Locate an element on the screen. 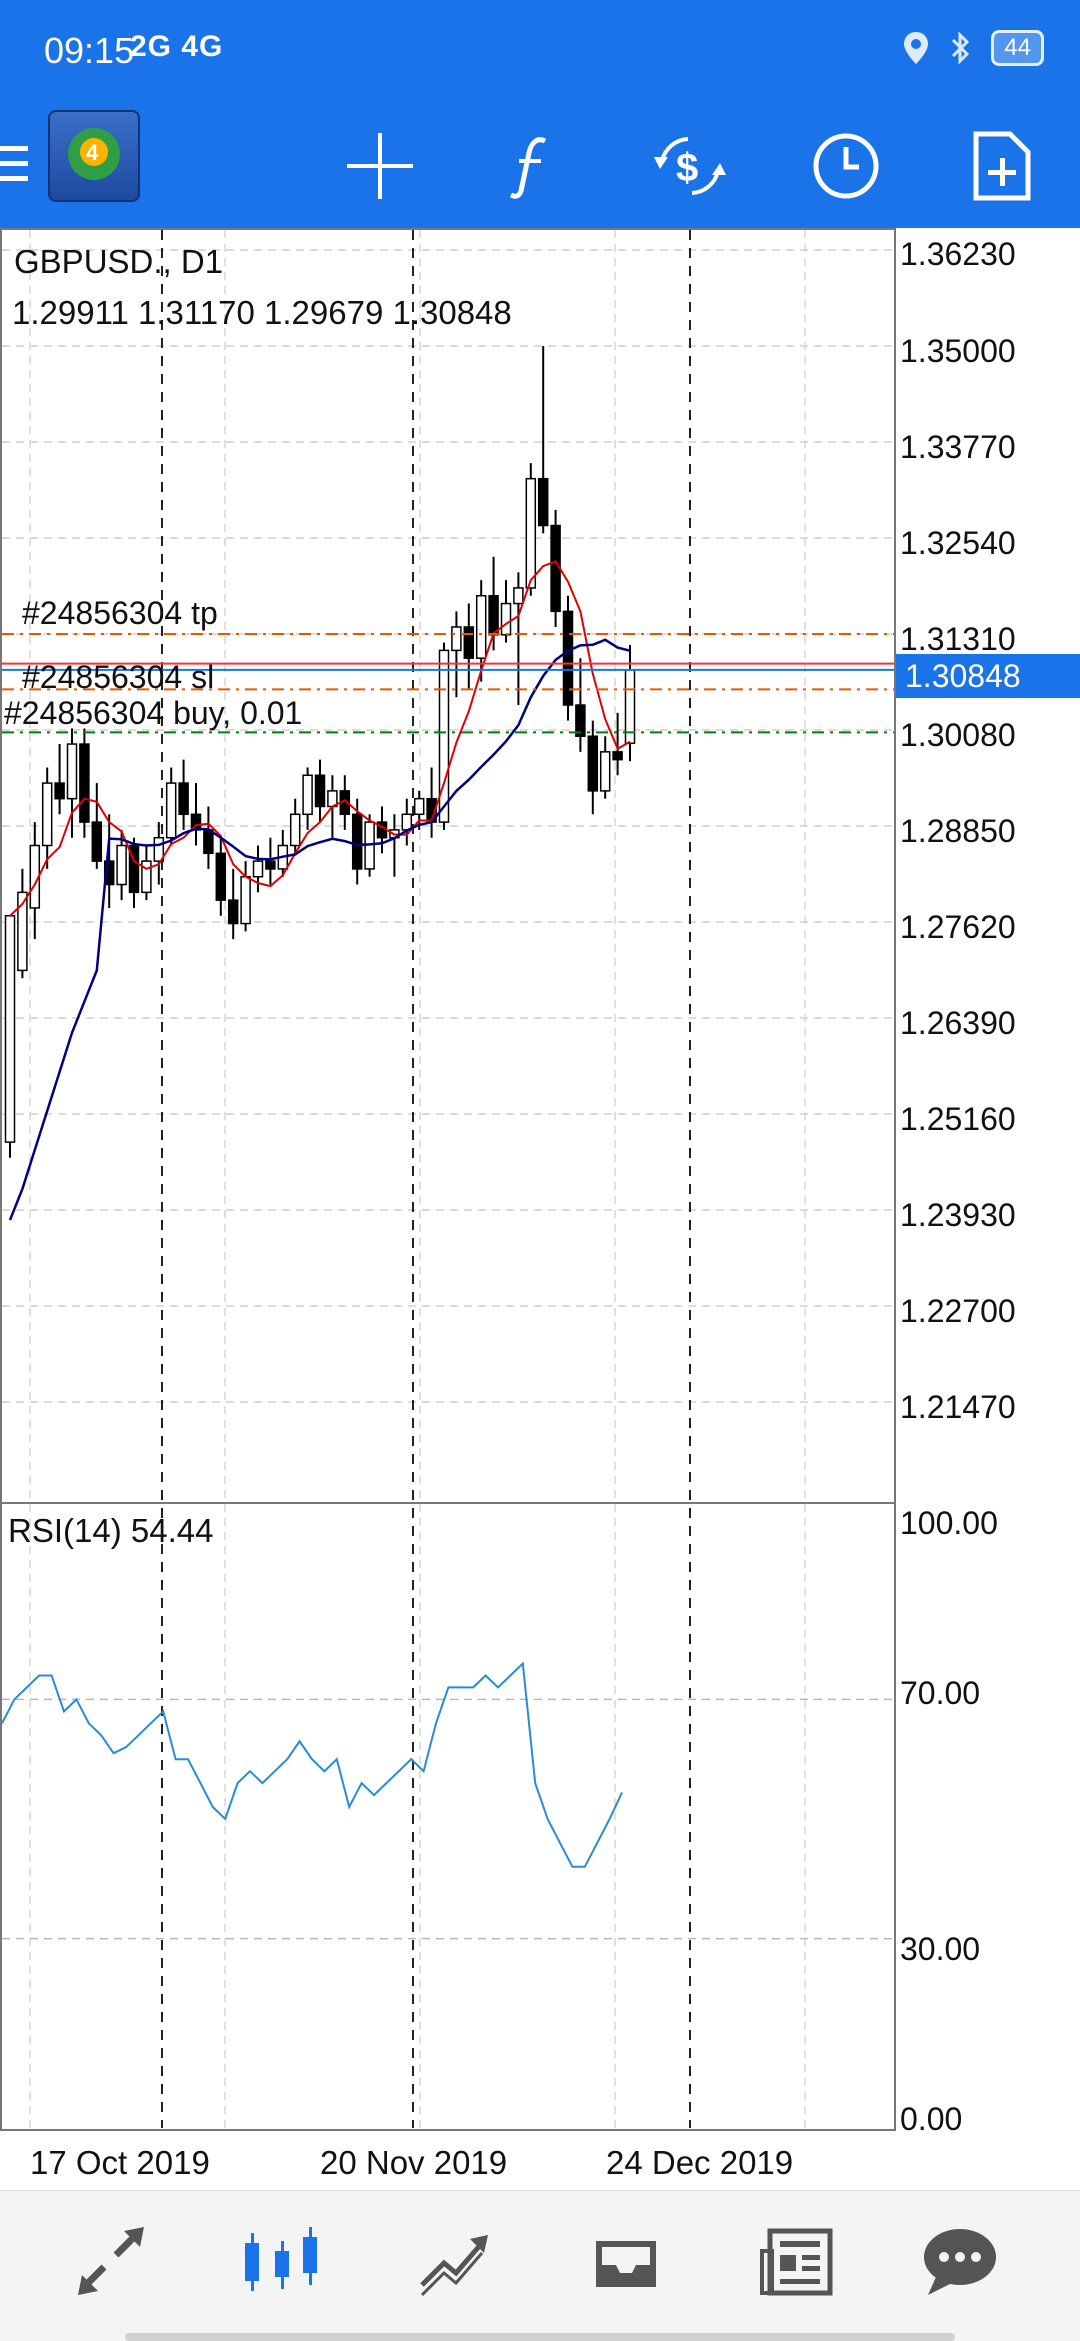  date-label: 20 Nov 2019 is located at coordinates (413, 2162).